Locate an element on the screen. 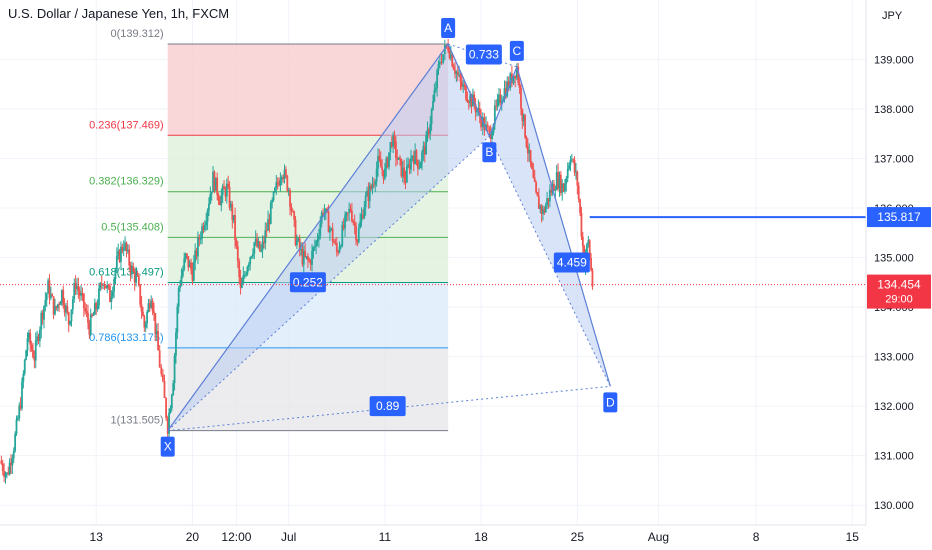  ray-price-badge is located at coordinates (899, 217).